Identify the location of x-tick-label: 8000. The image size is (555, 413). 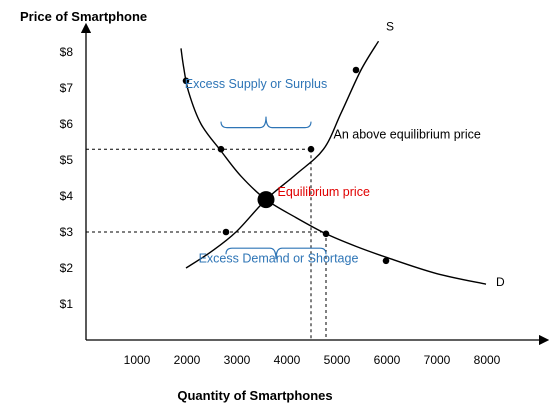
(487, 360).